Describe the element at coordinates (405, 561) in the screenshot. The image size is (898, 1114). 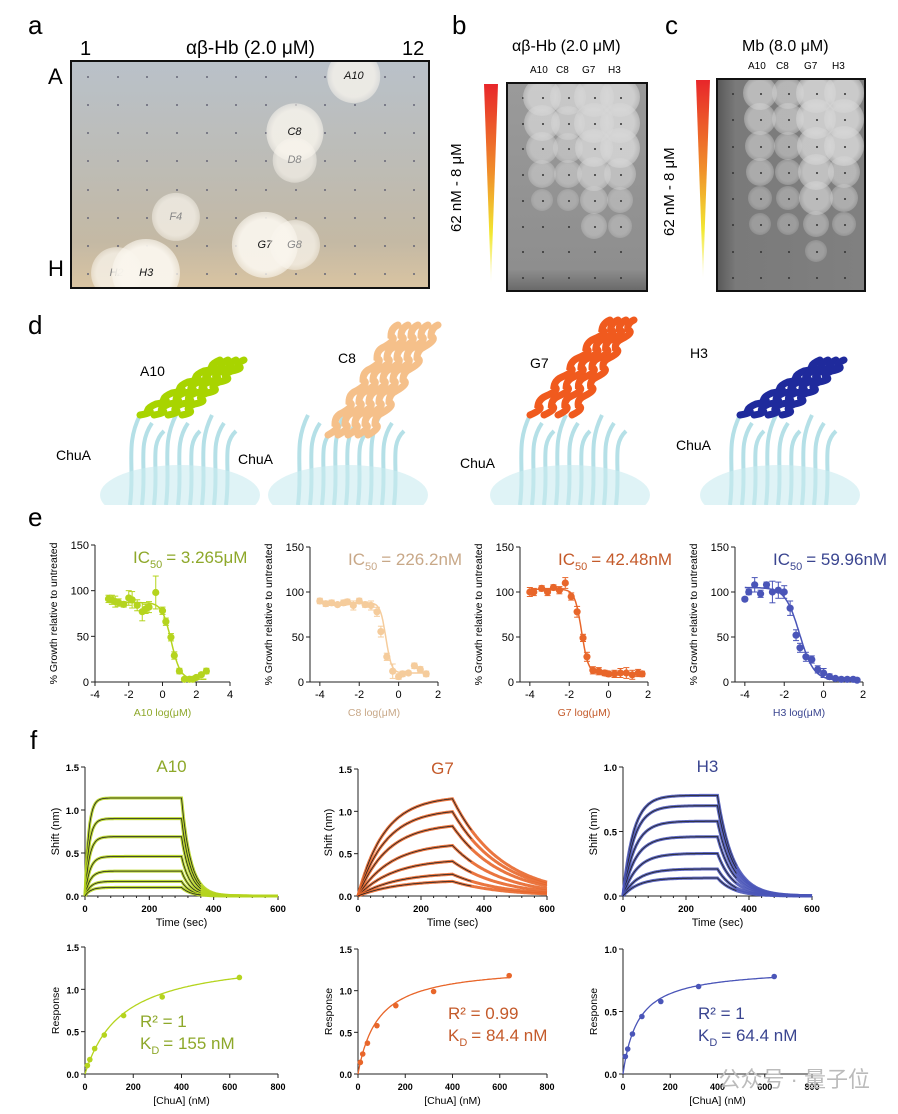
I see `ic50-annotation: IC50 = 226.2nM` at that location.